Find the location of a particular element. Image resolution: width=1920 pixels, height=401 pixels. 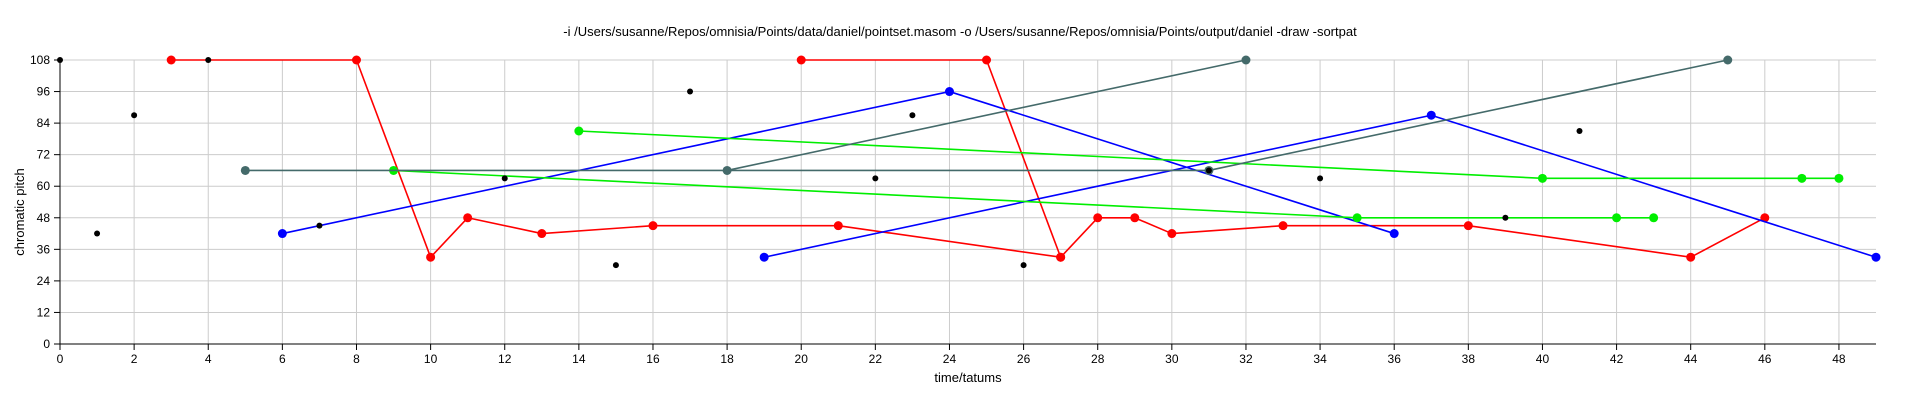

x-axis-label: time/tatums is located at coordinates (968, 377).